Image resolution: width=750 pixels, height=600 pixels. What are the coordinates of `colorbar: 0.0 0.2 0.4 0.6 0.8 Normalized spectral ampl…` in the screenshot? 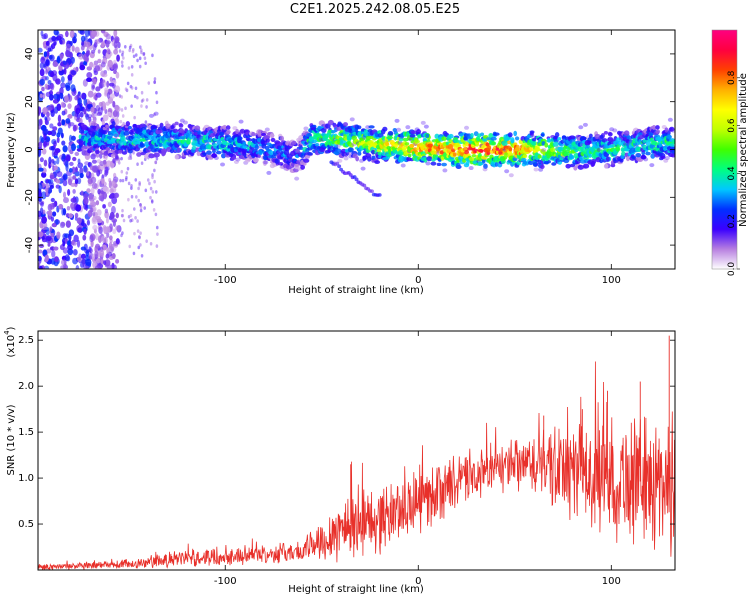 It's located at (730, 152).